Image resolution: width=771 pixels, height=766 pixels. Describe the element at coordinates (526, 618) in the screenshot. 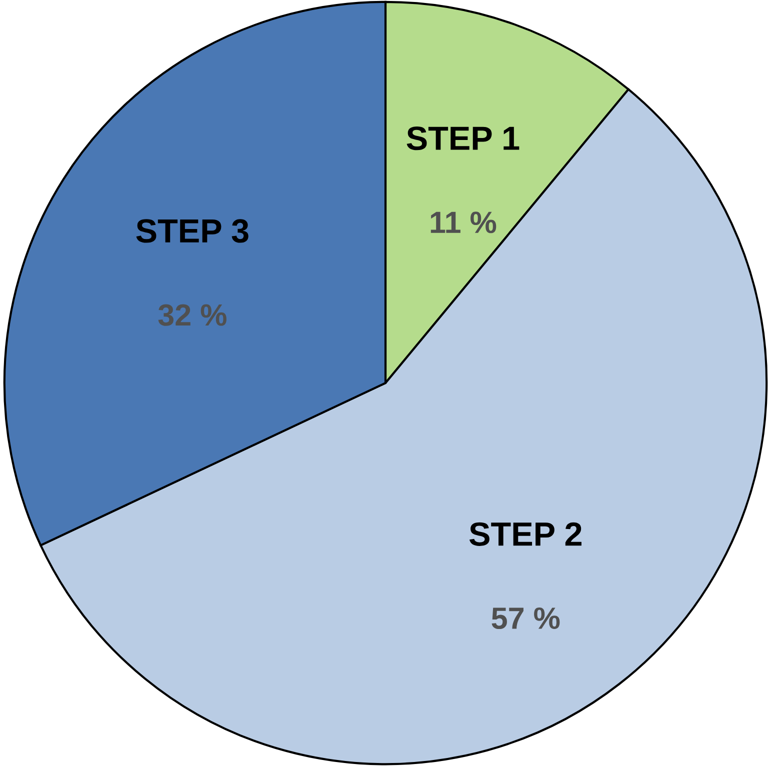

I see `data-label: 57 %` at that location.